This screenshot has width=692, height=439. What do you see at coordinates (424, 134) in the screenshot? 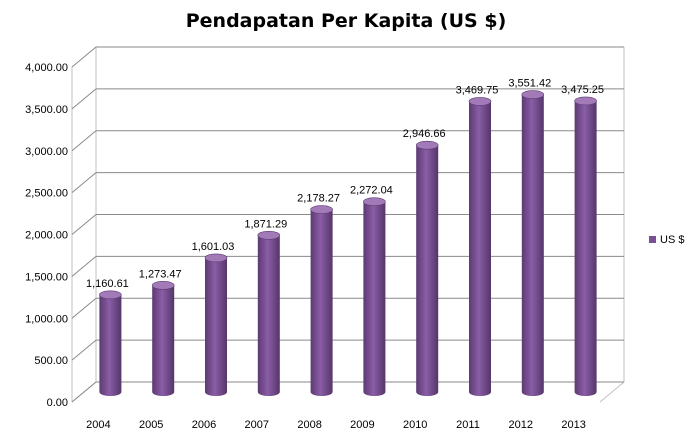
I see `data-label: 2,946.66` at bounding box center [424, 134].